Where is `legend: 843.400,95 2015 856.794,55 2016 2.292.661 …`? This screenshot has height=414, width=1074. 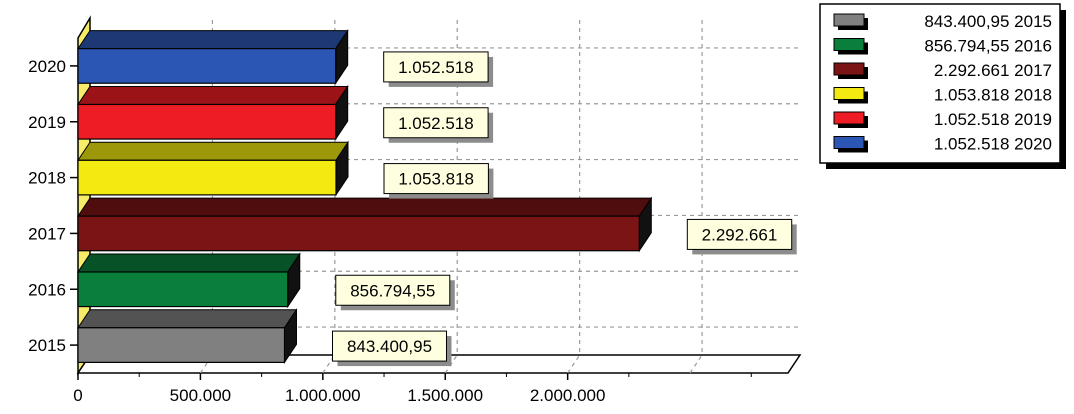
legend: 843.400,95 2015 856.794,55 2016 2.292.661 … is located at coordinates (942, 86).